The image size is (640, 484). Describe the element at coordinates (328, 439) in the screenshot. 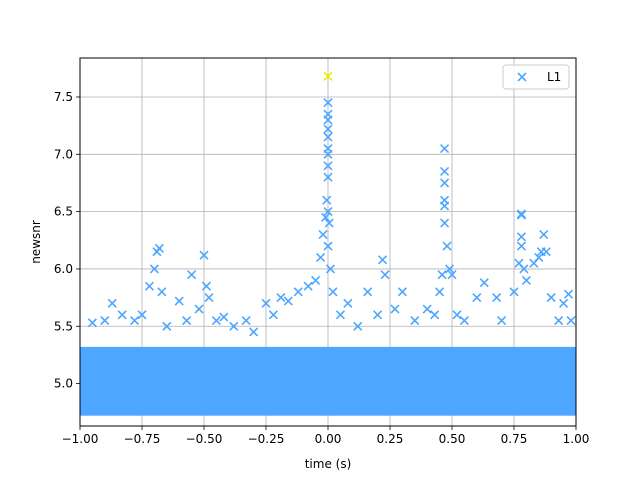

I see `x-tick-label: 0.00` at that location.